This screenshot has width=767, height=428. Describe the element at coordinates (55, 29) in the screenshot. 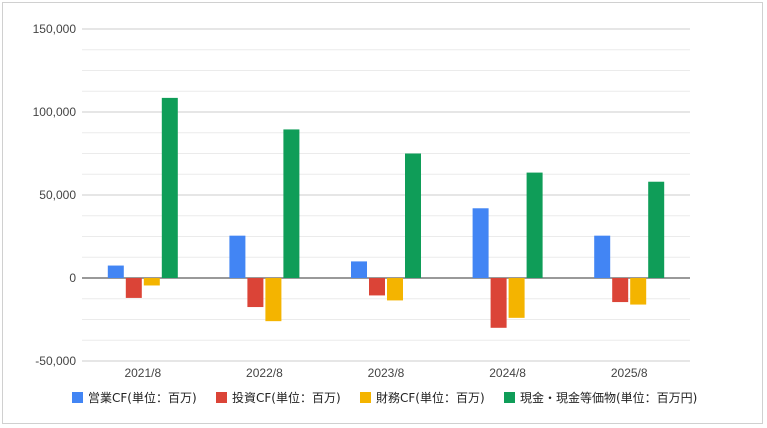

I see `y-tick-label: 150,000` at that location.